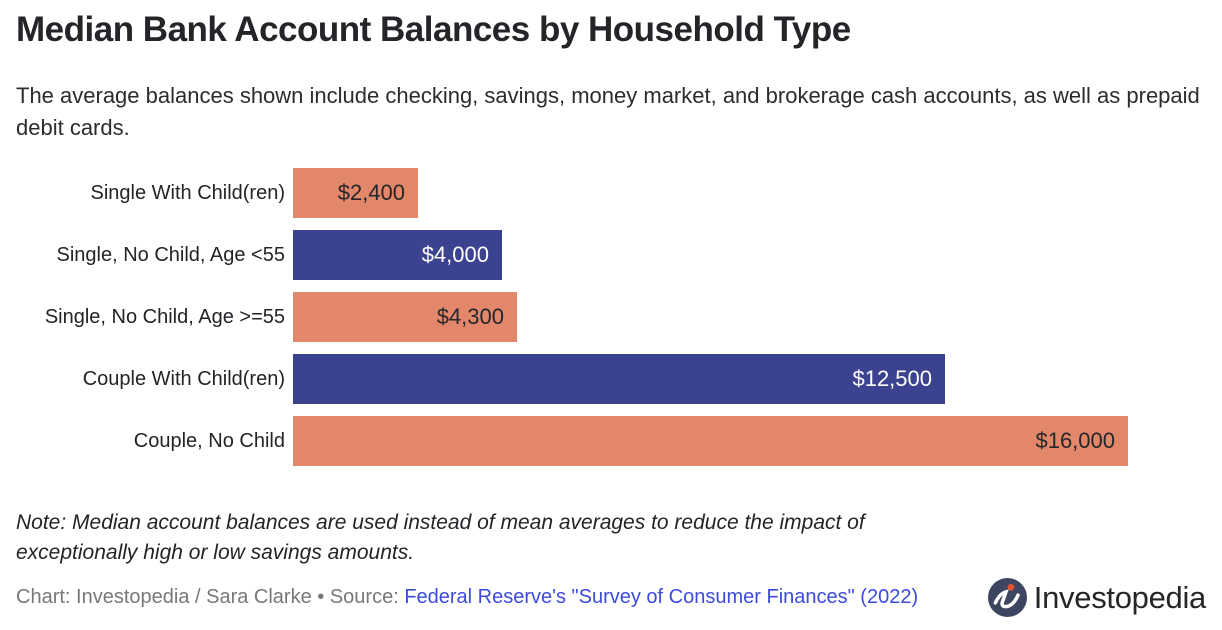  Describe the element at coordinates (710, 317) in the screenshot. I see `bar-track: $4,300` at that location.